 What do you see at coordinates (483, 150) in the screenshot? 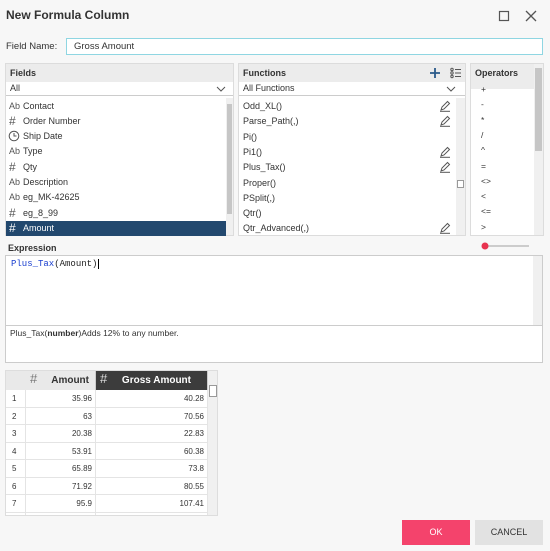
I see `operator-item: ^` at bounding box center [483, 150].